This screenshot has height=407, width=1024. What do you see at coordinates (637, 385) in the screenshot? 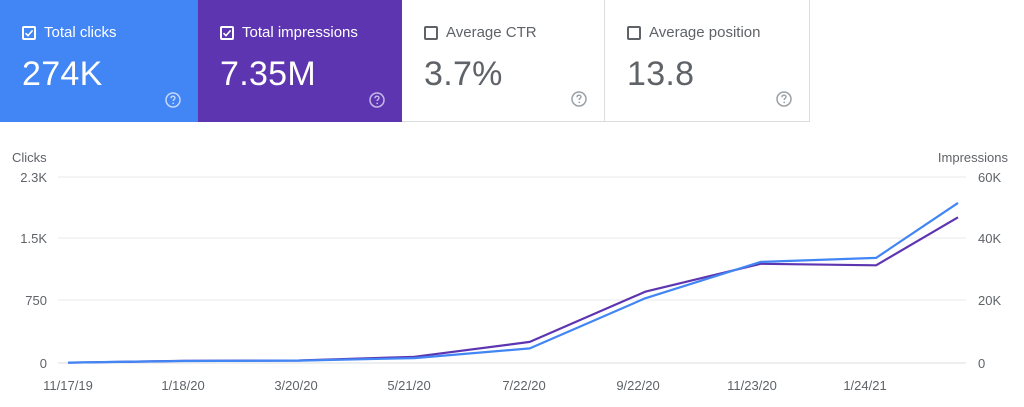
I see `x-tick: 9/22/20` at bounding box center [637, 385].